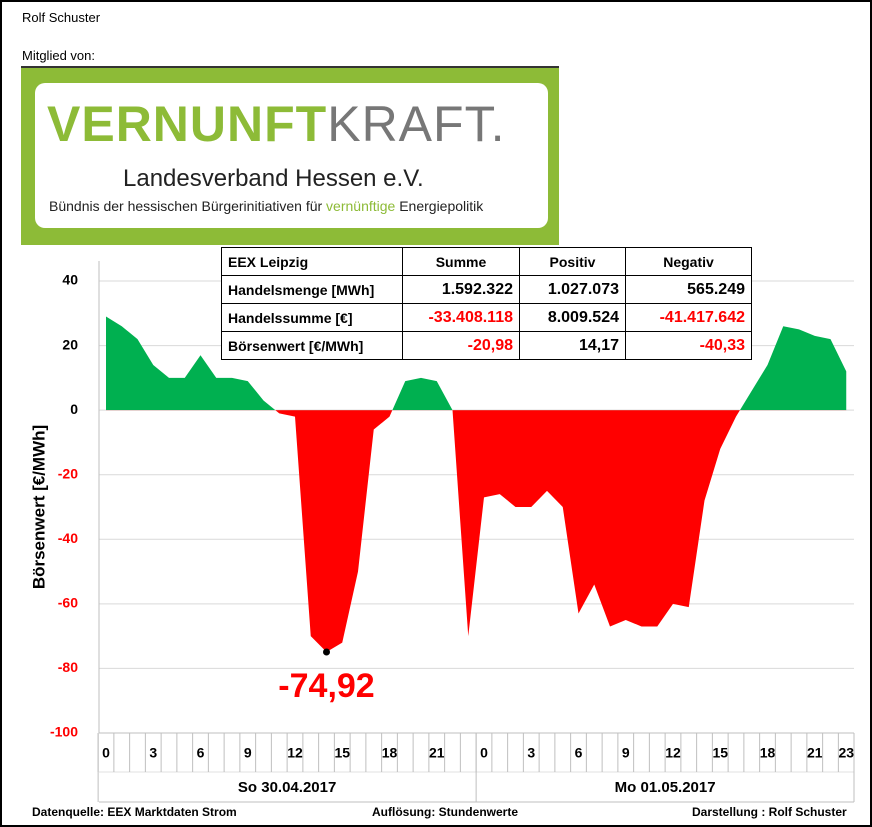 This screenshot has width=872, height=827. I want to click on y-tick-label: 0, so click(74, 409).